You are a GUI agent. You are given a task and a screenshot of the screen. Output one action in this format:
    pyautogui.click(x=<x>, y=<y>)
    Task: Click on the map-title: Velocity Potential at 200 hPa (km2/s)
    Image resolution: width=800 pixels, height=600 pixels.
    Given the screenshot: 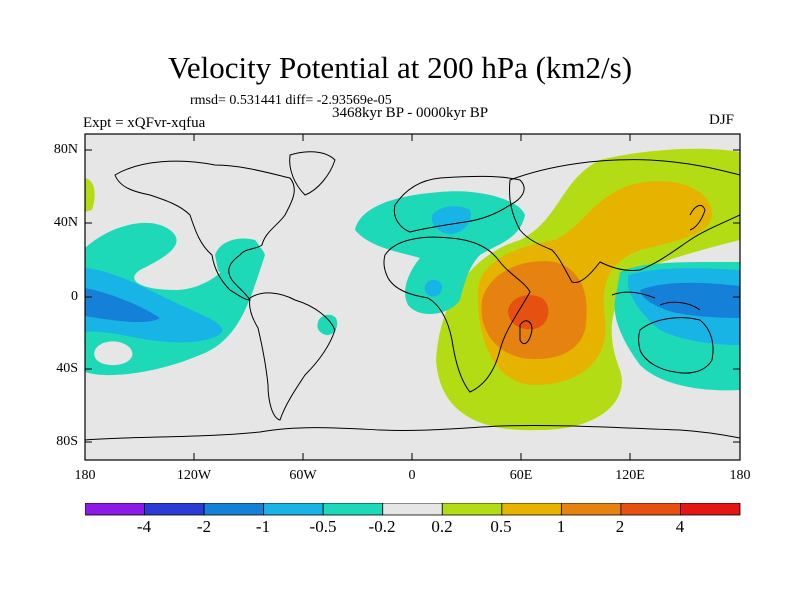 What is the action you would take?
    pyautogui.click(x=400, y=67)
    